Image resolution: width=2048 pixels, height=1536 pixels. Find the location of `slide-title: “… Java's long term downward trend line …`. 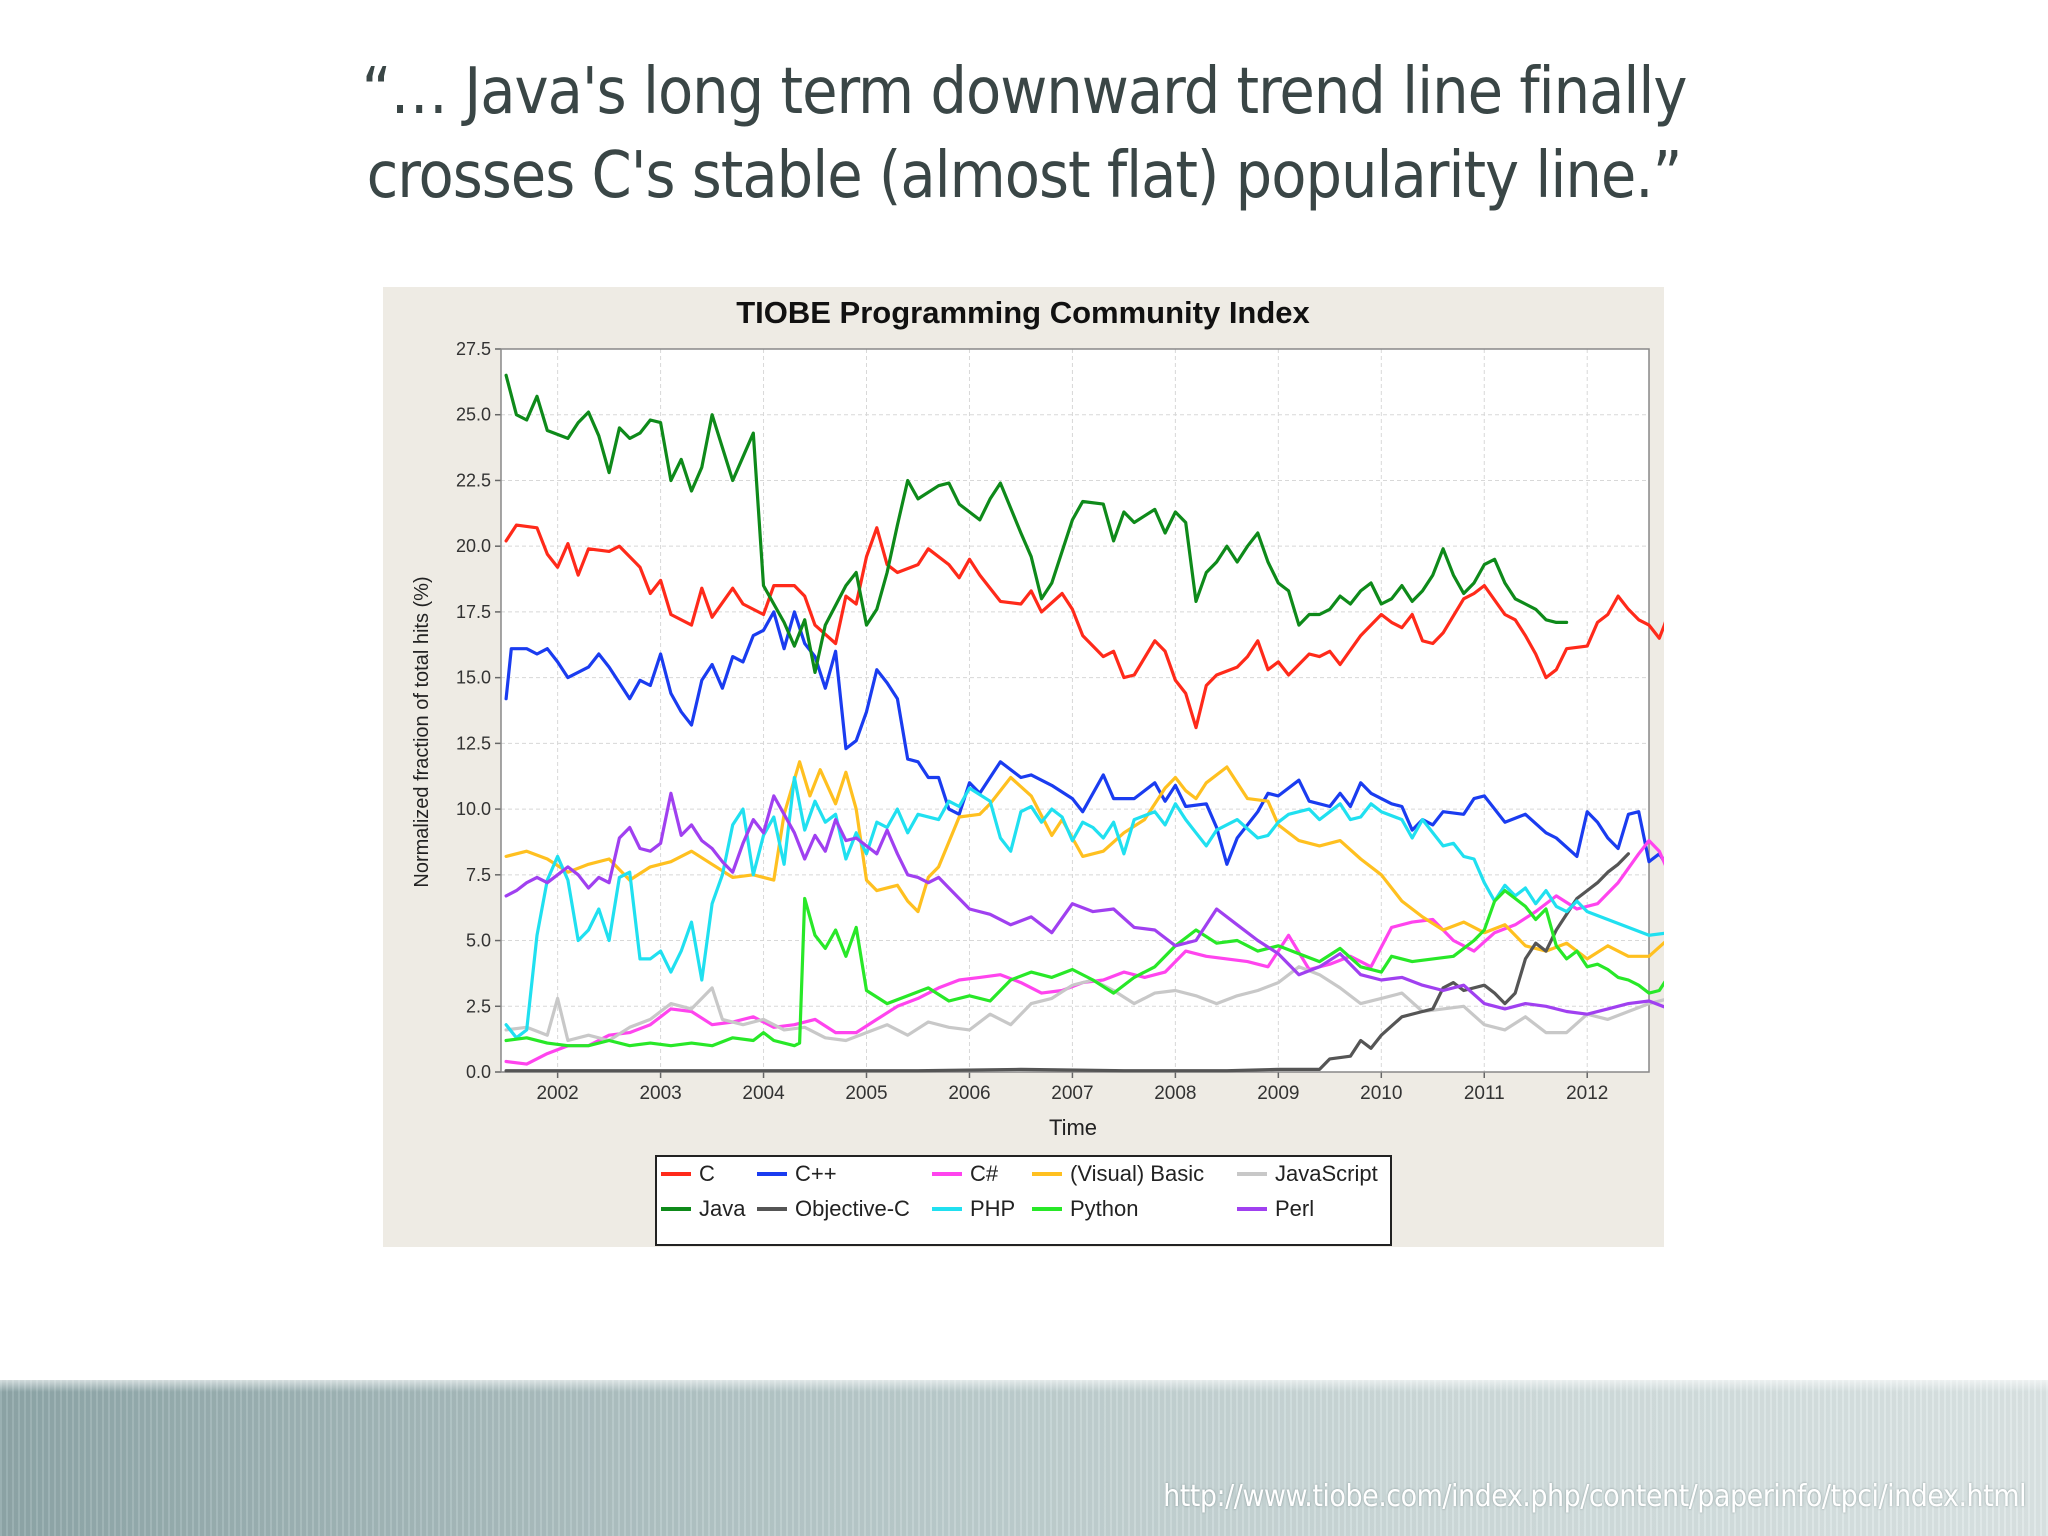

slide-title: “… Java's long term downward trend line … is located at coordinates (1024, 134).